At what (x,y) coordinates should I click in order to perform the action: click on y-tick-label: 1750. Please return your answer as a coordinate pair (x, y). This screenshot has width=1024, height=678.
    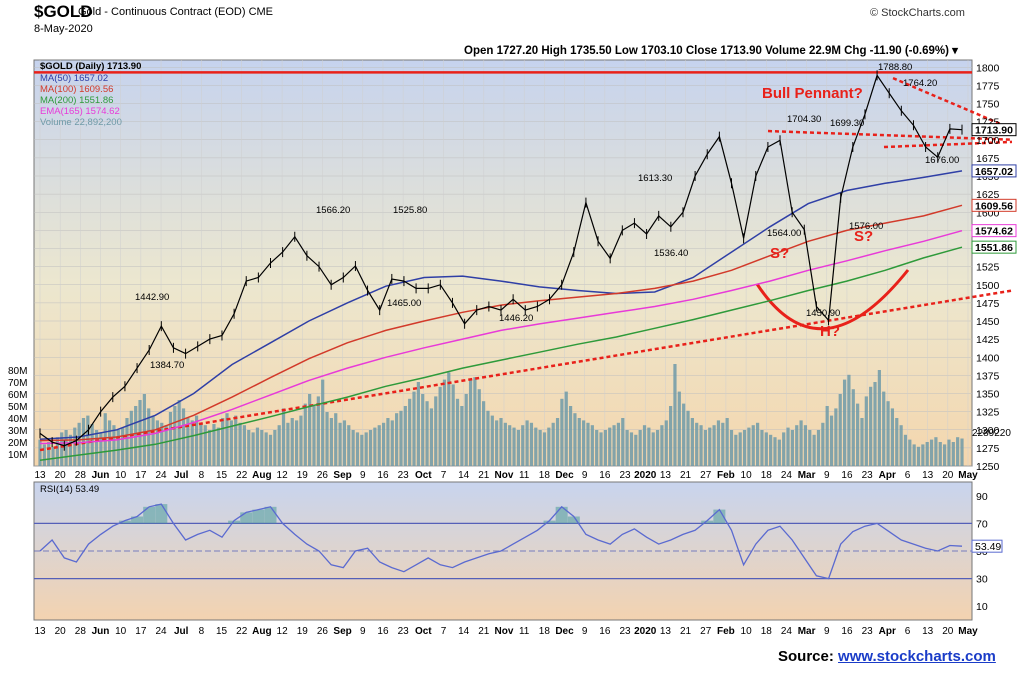
    Looking at the image, I should click on (988, 105).